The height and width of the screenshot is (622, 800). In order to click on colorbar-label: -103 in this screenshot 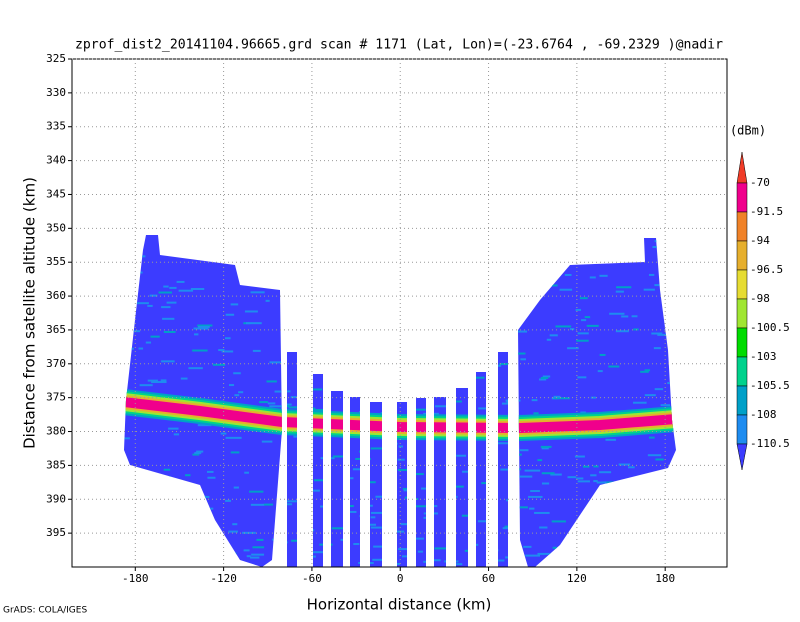, I will do `click(763, 356)`.